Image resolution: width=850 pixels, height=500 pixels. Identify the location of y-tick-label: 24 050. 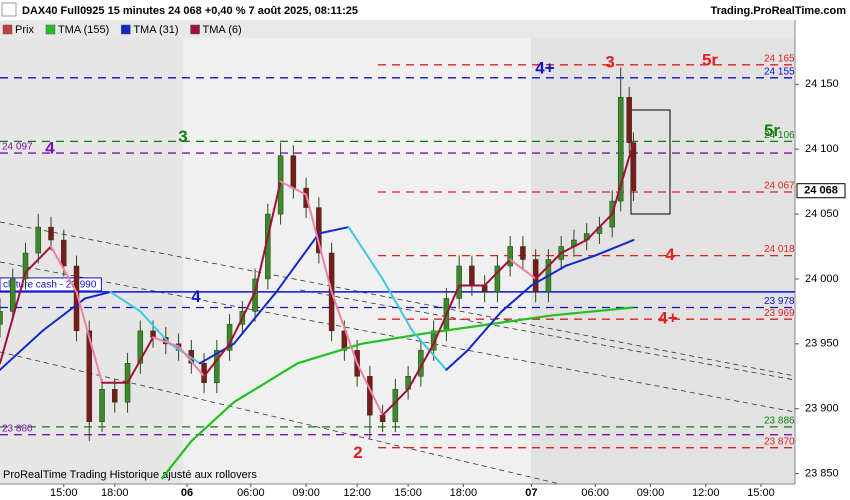
(822, 214).